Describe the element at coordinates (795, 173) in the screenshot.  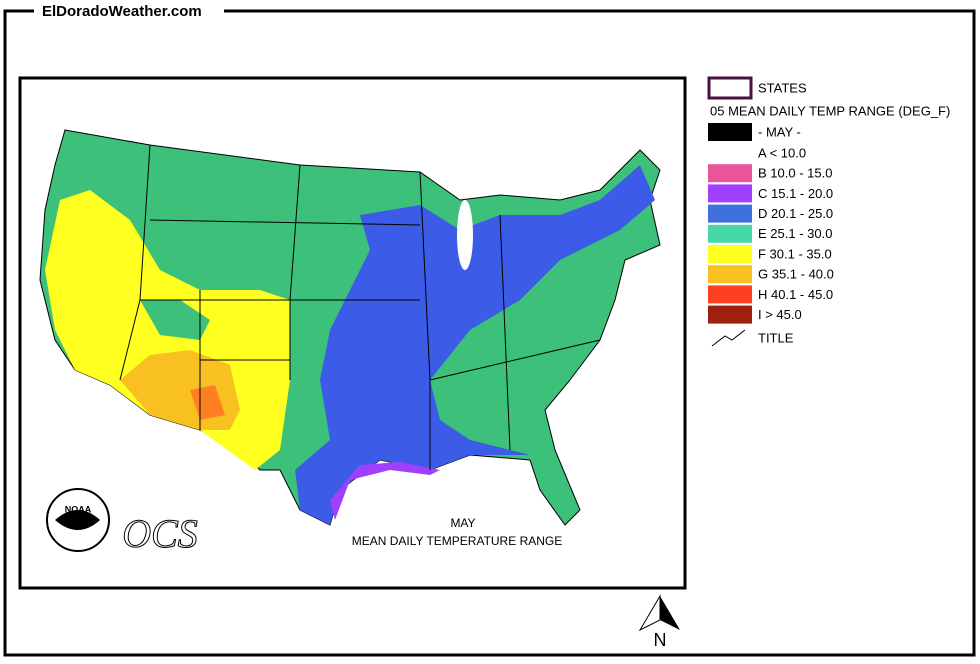
I see `legend-label: B 10.0 - 15.0` at that location.